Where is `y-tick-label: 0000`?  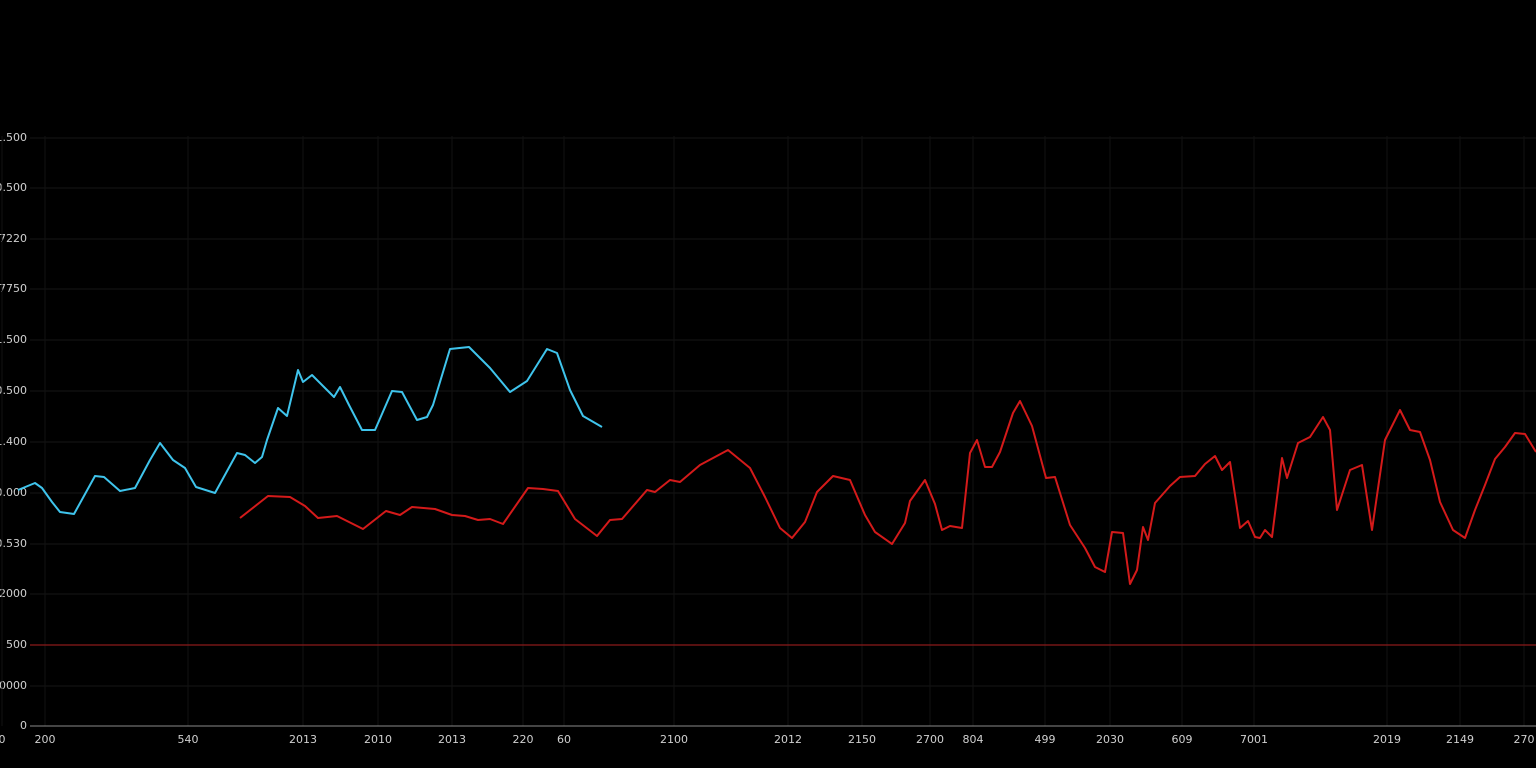
y-tick-label: 0000 is located at coordinates (13, 685).